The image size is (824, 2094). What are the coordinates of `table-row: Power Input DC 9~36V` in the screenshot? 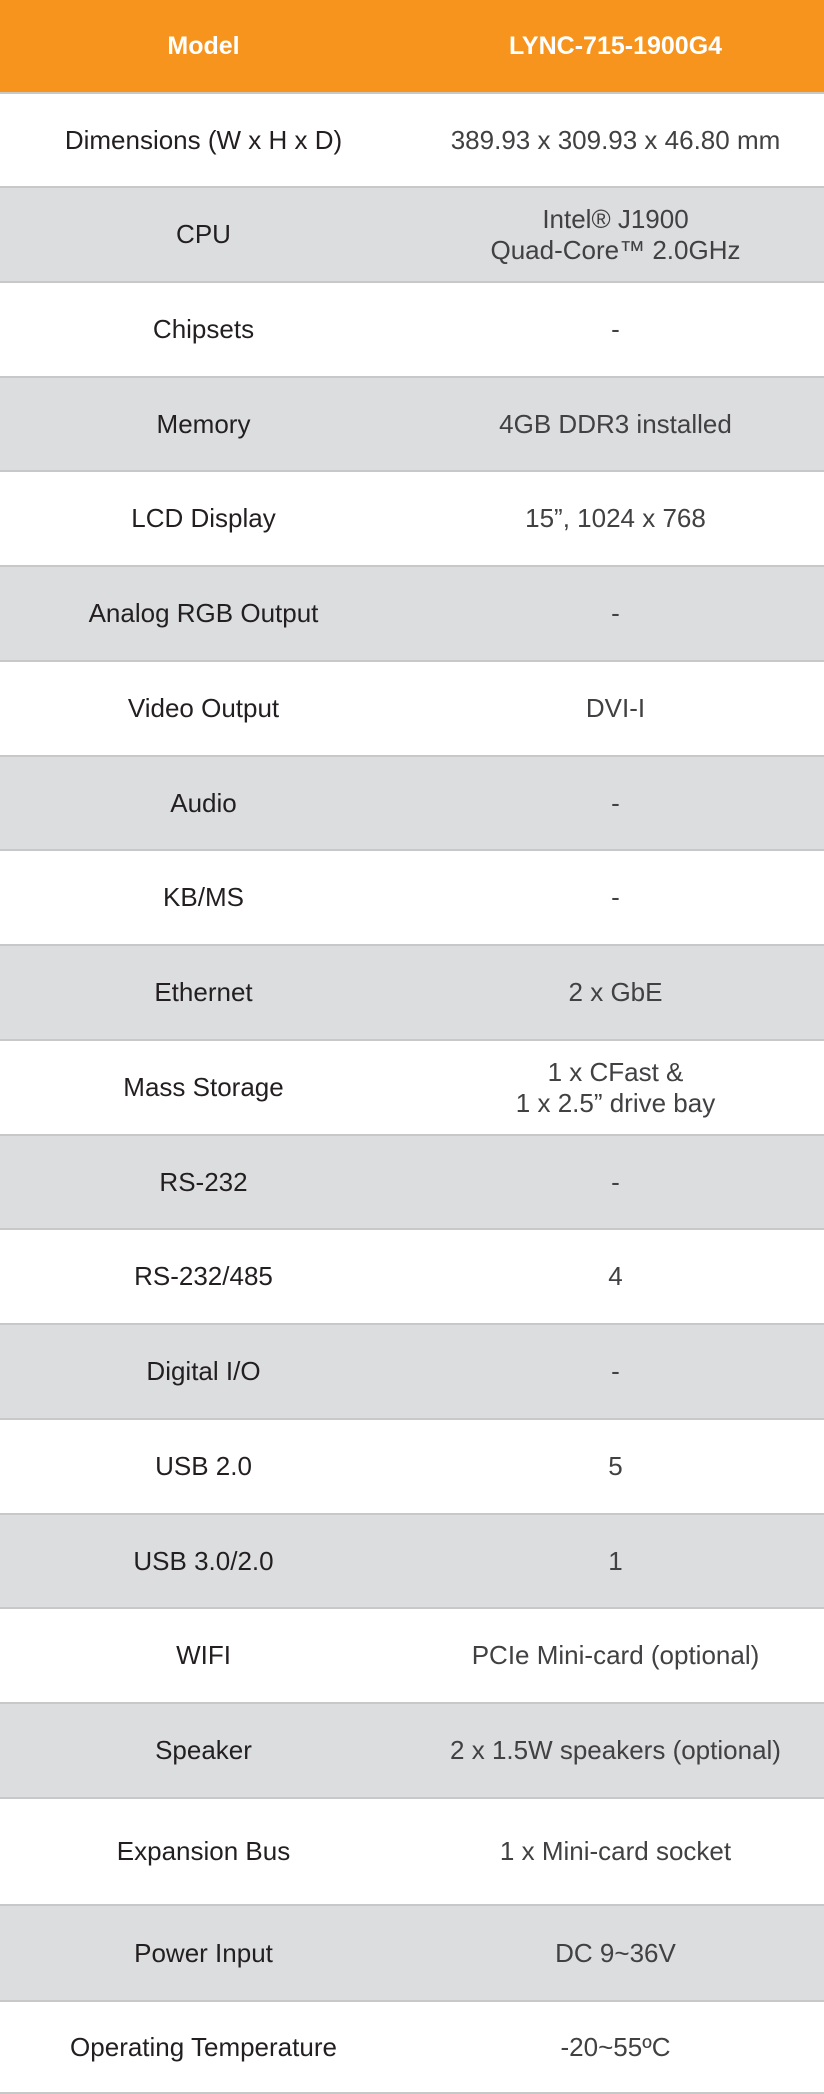 It's located at (412, 1953).